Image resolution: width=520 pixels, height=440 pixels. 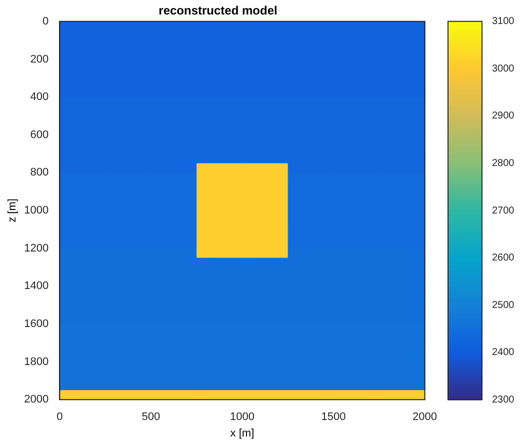 What do you see at coordinates (36, 324) in the screenshot?
I see `y-tick-label: 1600` at bounding box center [36, 324].